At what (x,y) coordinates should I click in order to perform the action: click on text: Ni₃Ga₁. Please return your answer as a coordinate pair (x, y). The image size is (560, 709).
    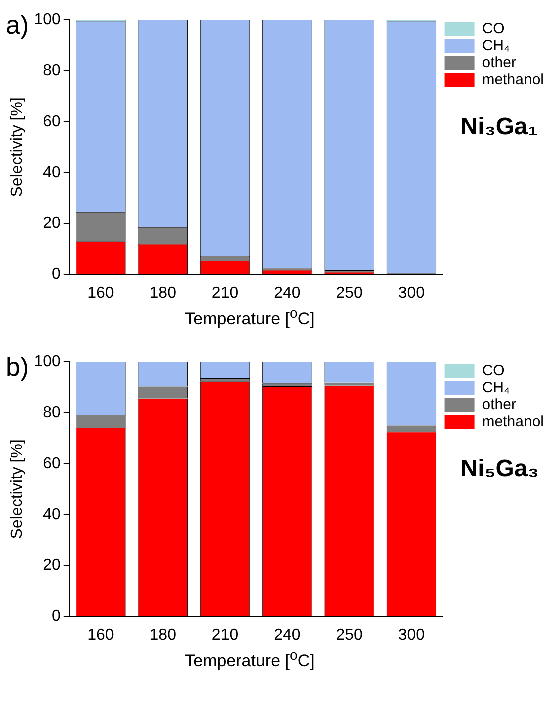
    Looking at the image, I should click on (499, 127).